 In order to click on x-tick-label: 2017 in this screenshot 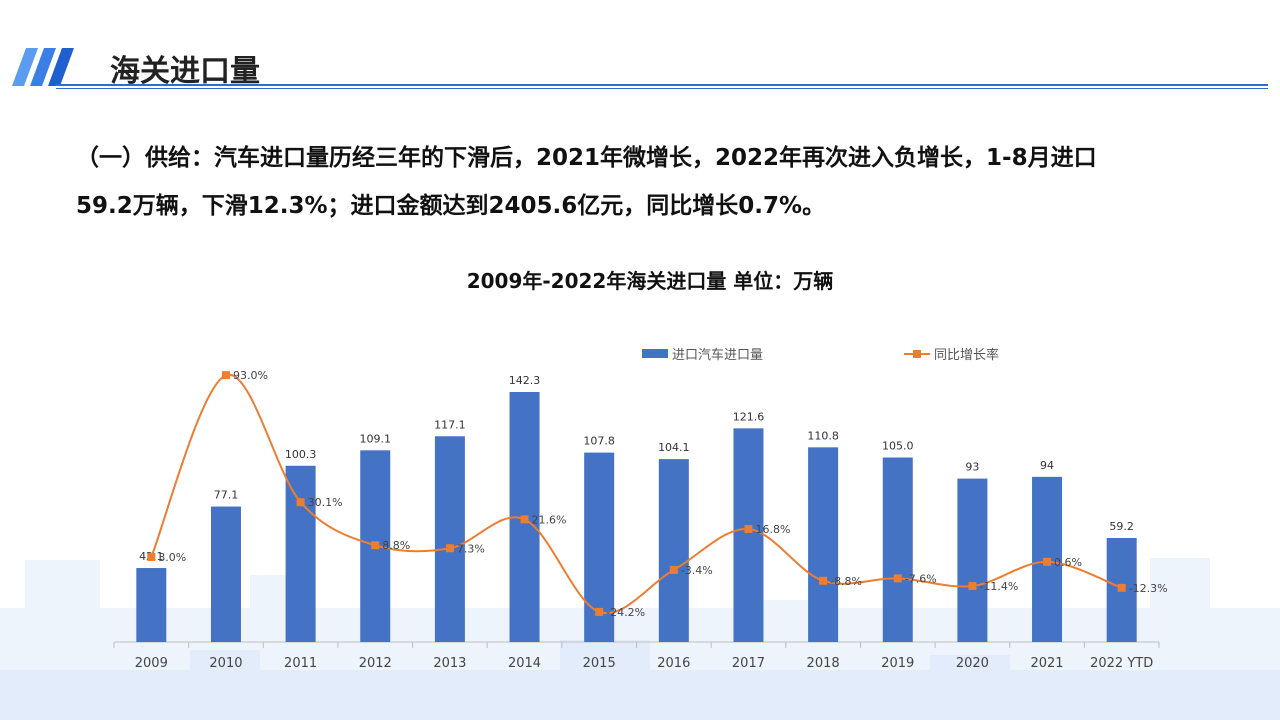, I will do `click(748, 663)`.